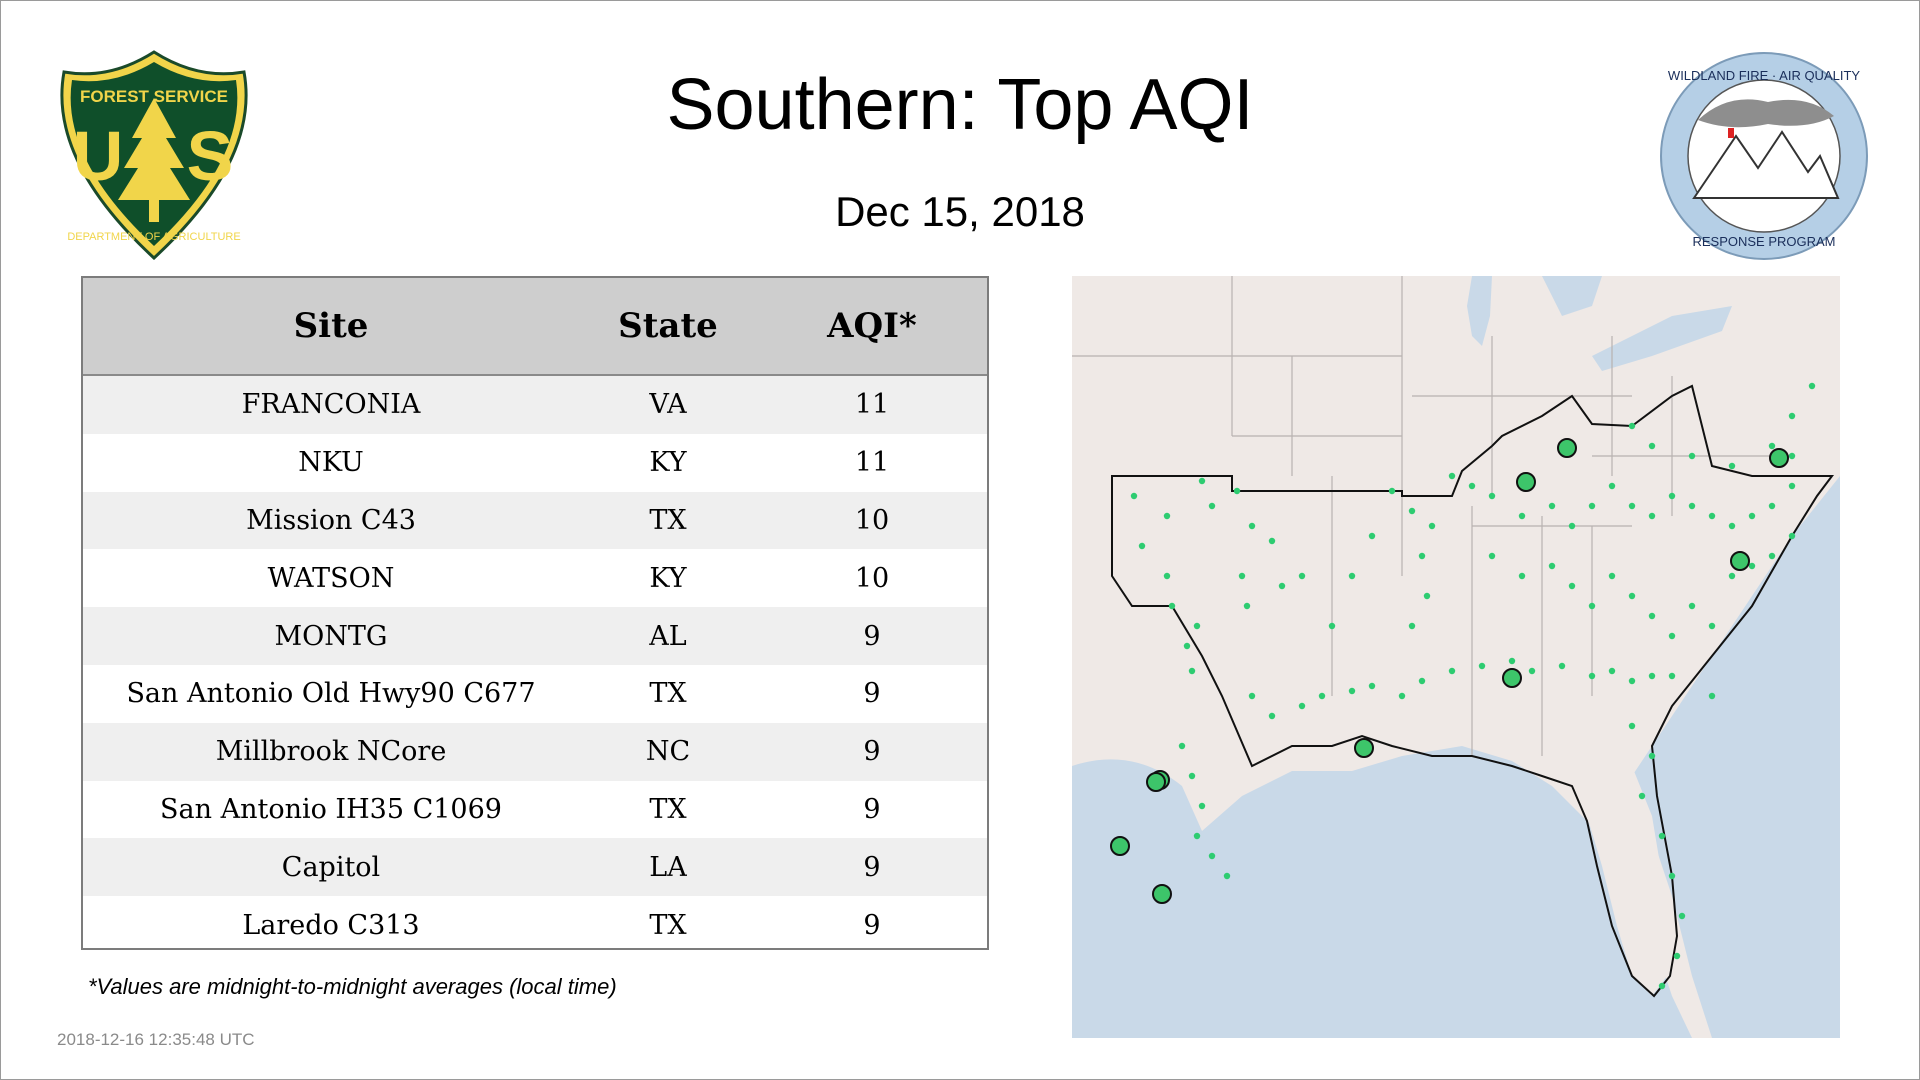 This screenshot has width=1920, height=1080. What do you see at coordinates (1736, 757) in the screenshot?
I see `atlantic-water` at bounding box center [1736, 757].